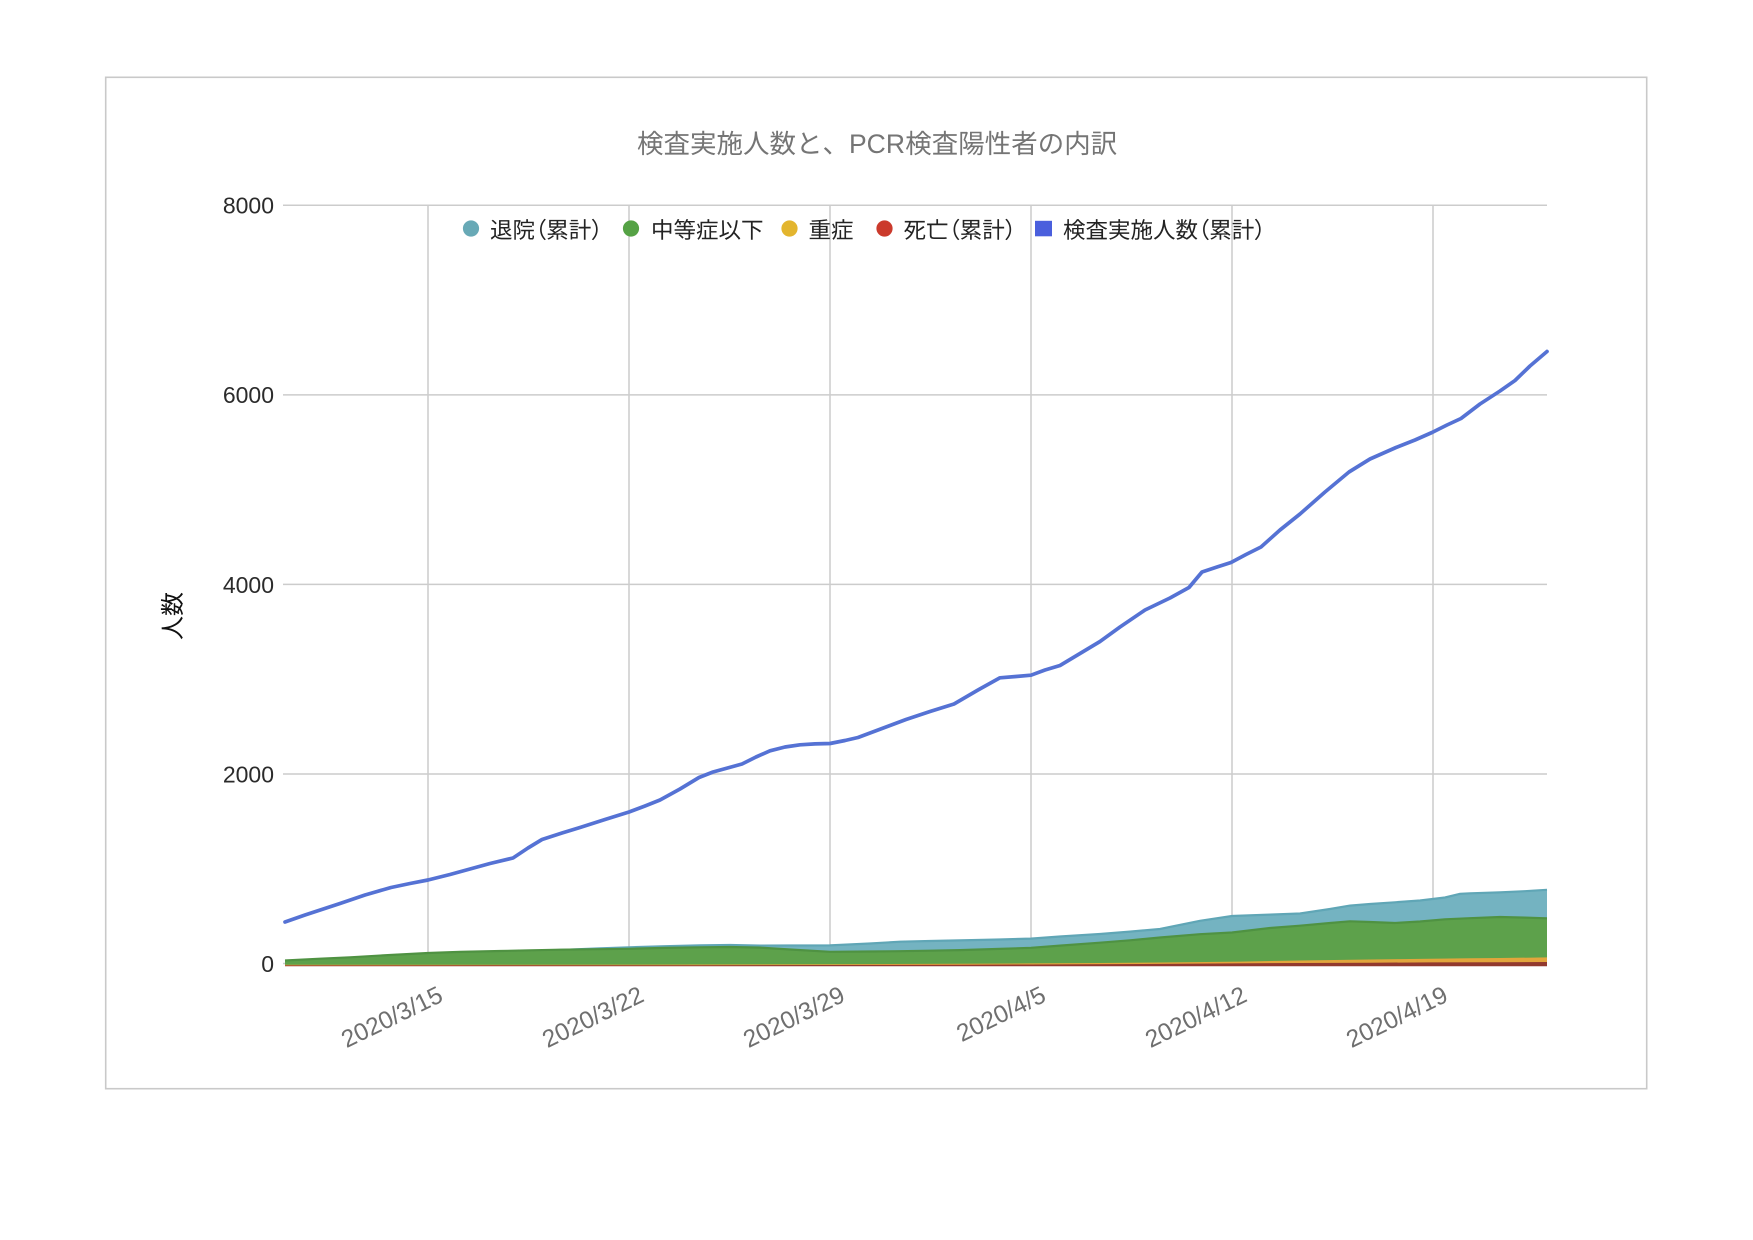  I want to click on svg-text: 2000, so click(248, 774).